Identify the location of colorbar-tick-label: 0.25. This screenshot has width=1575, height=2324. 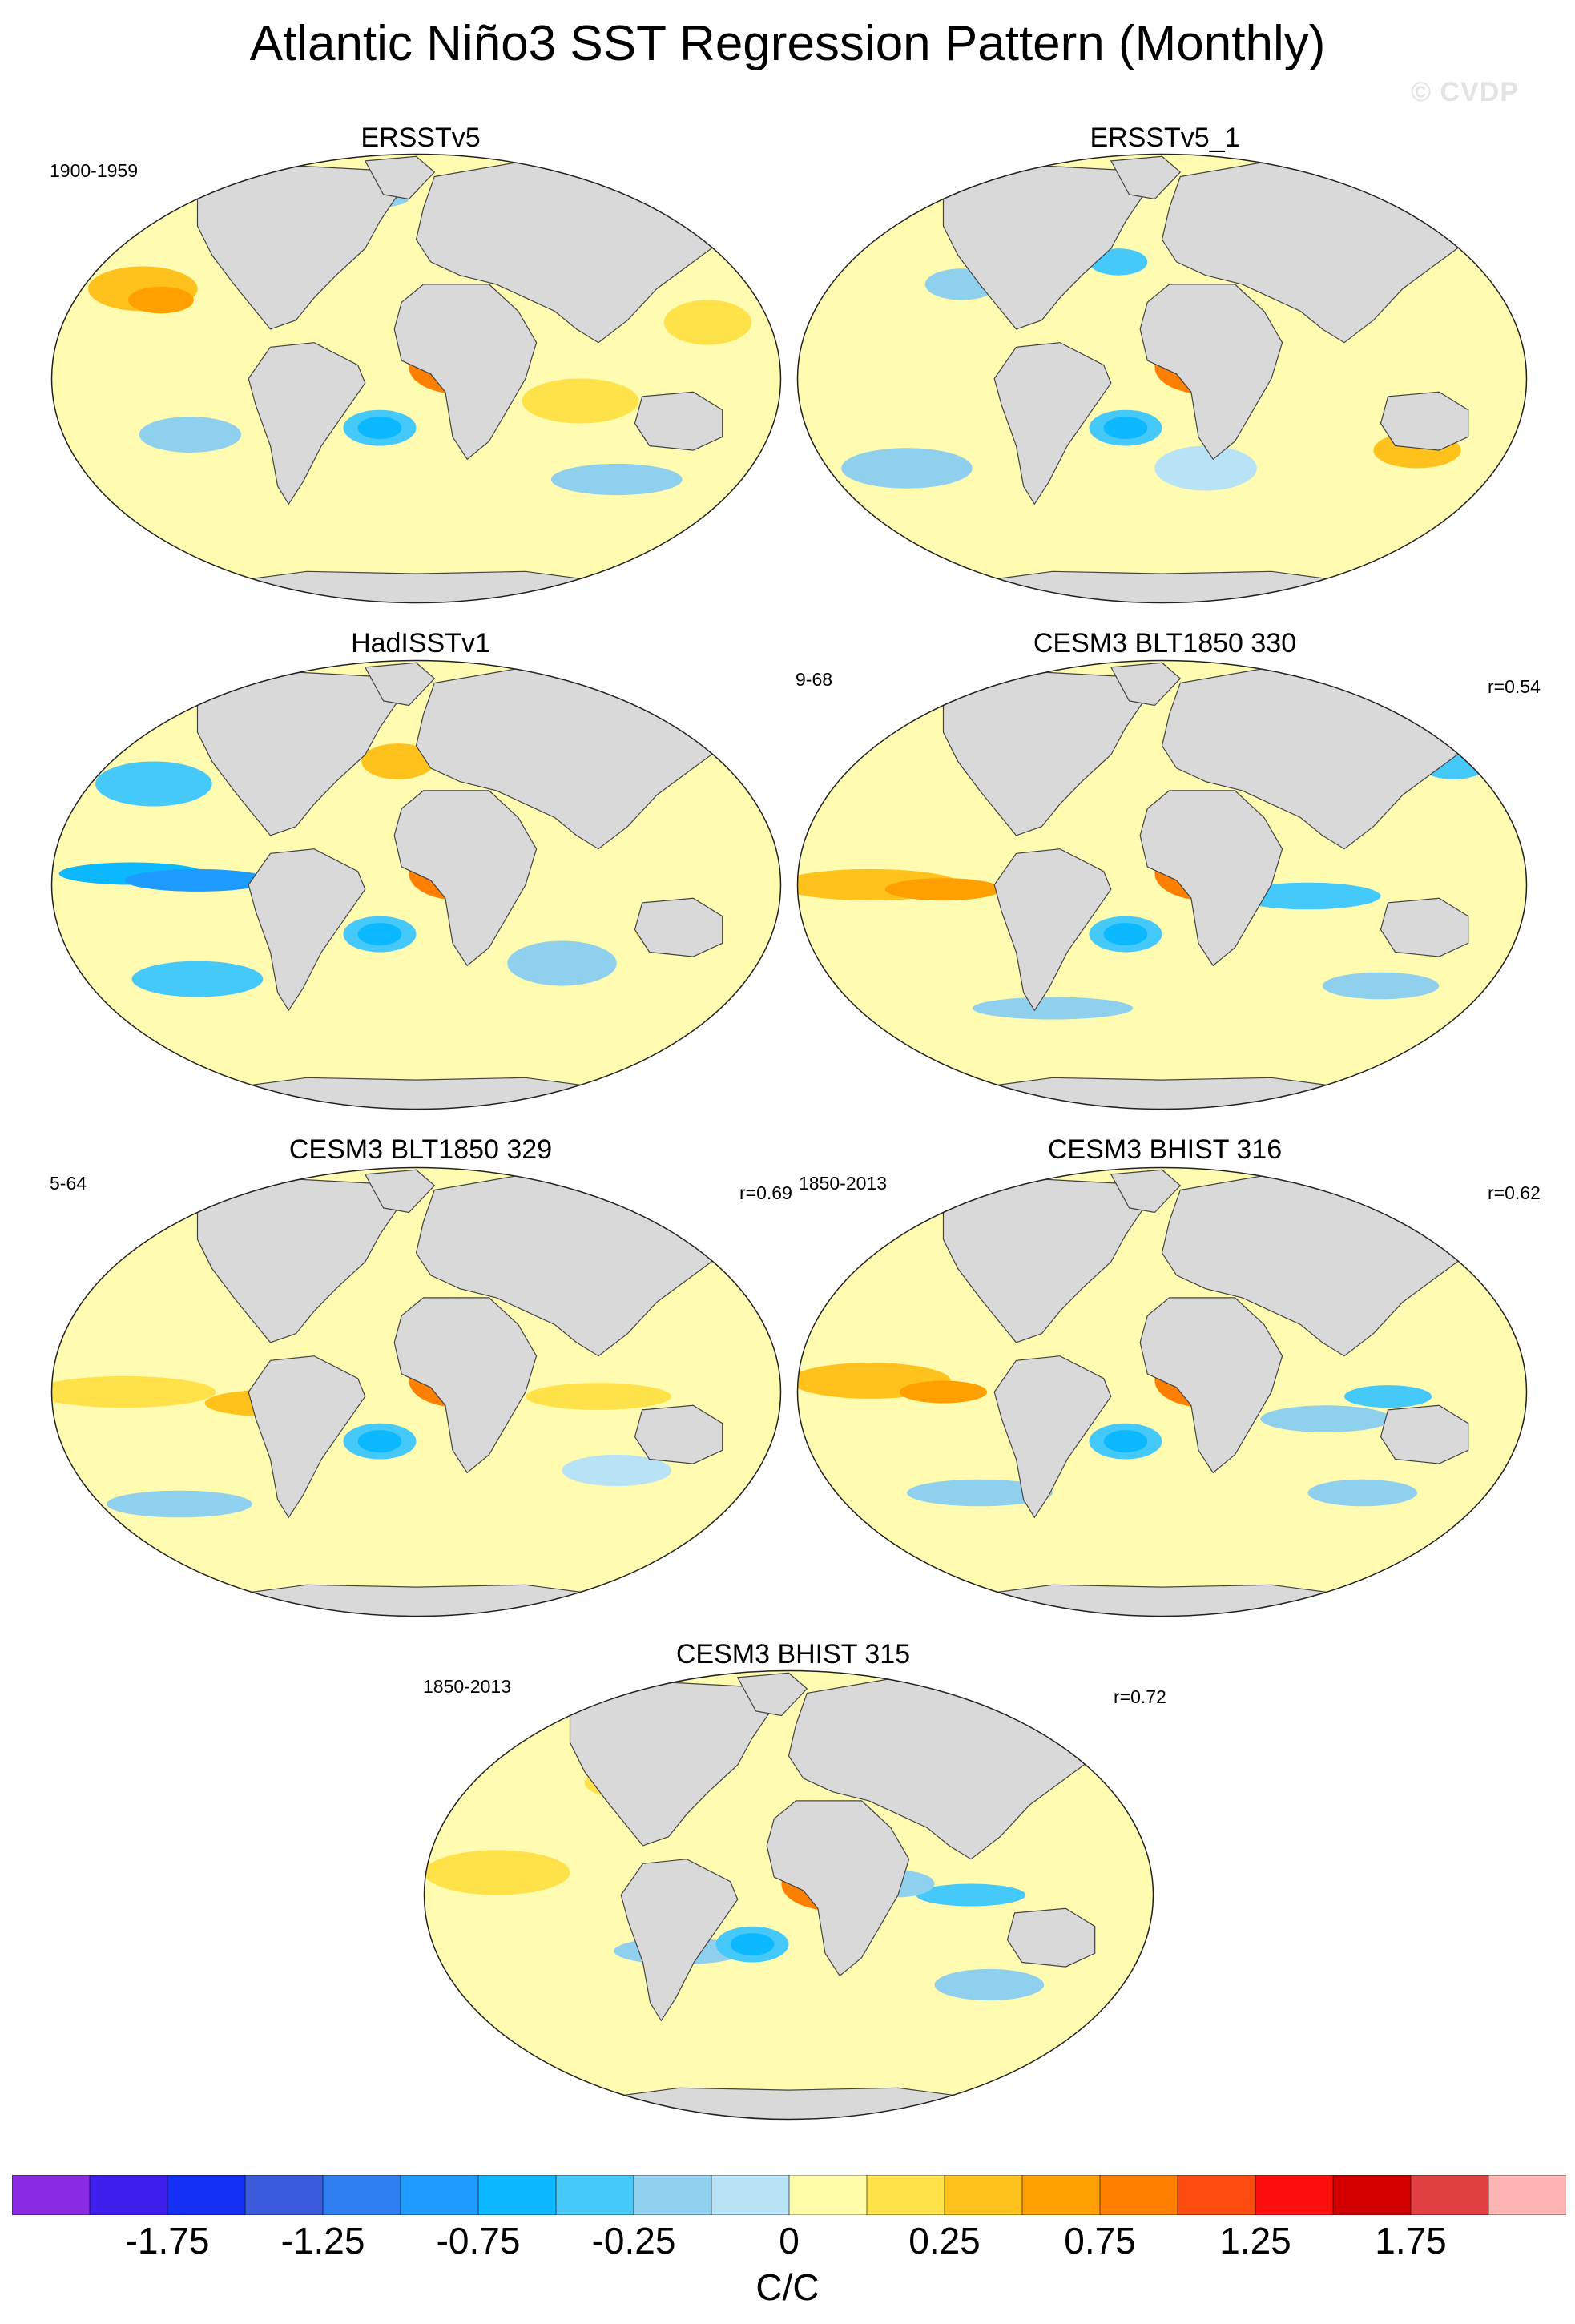
(944, 2241).